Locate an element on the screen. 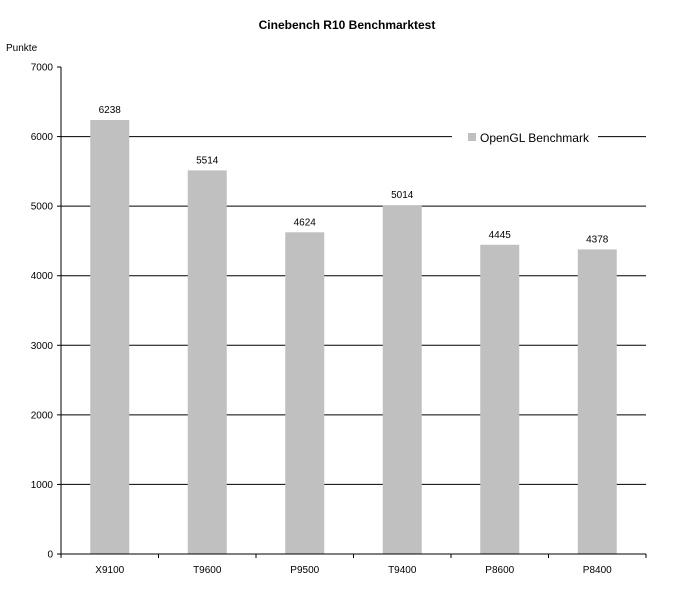 This screenshot has width=694, height=605. x-tick-label-x9100: X9100 is located at coordinates (109, 570).